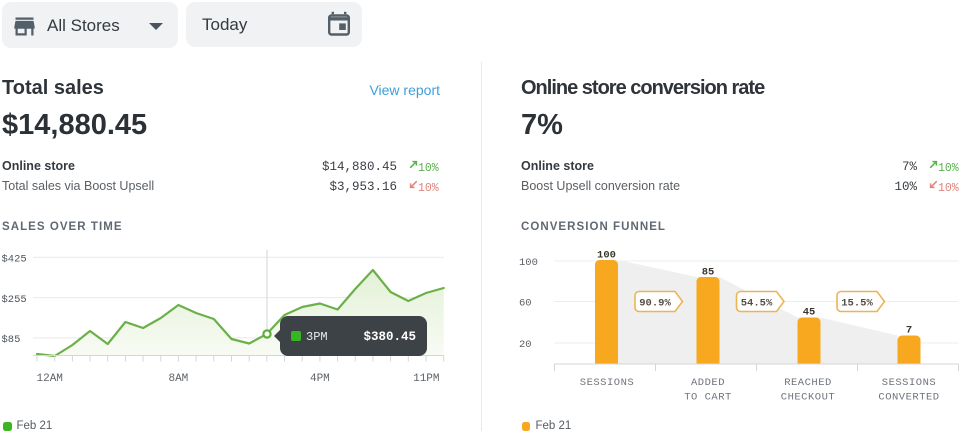 This screenshot has height=431, width=960. What do you see at coordinates (708, 273) in the screenshot?
I see `svg-text: 85` at bounding box center [708, 273].